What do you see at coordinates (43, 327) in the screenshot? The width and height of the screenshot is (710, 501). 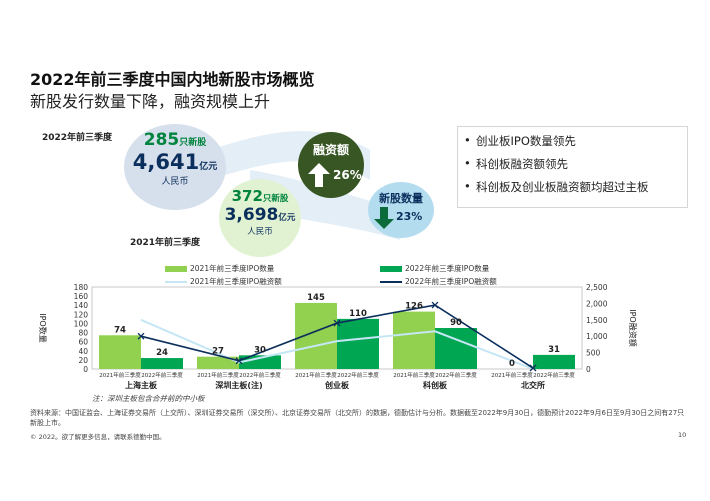 I see `y-axis-label: IPO数量` at bounding box center [43, 327].